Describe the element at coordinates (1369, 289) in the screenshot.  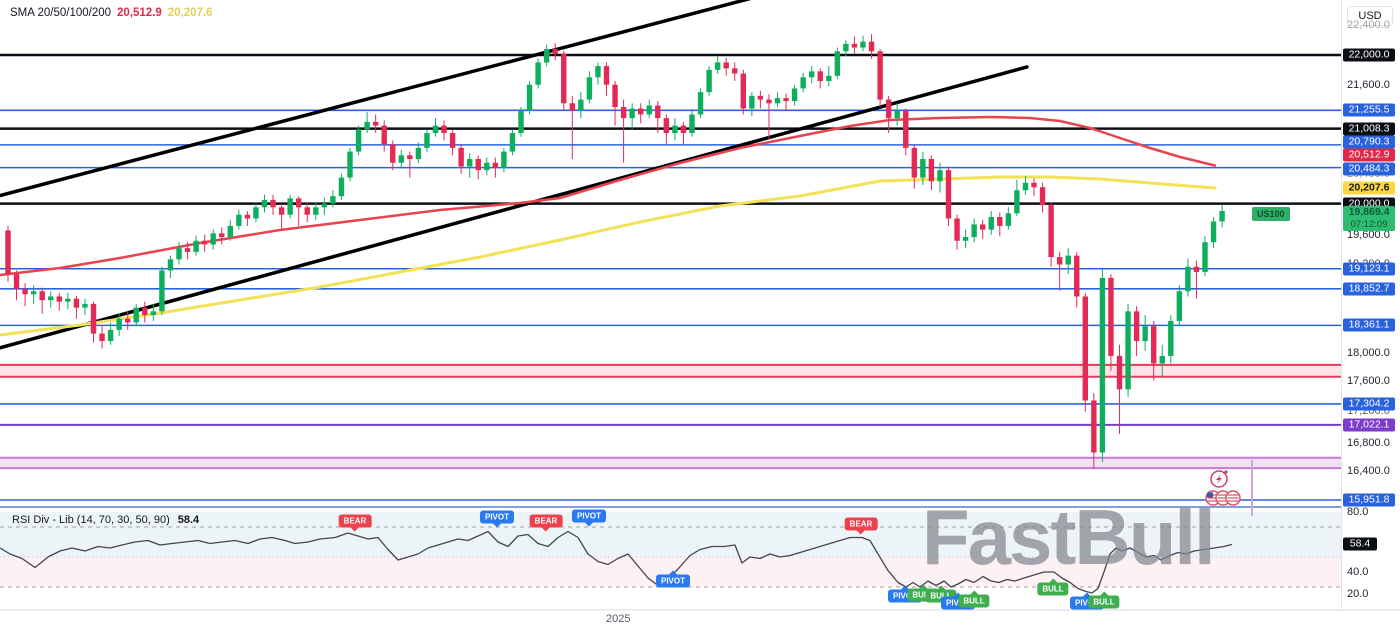
I see `price-level-label: 18,852.7` at that location.